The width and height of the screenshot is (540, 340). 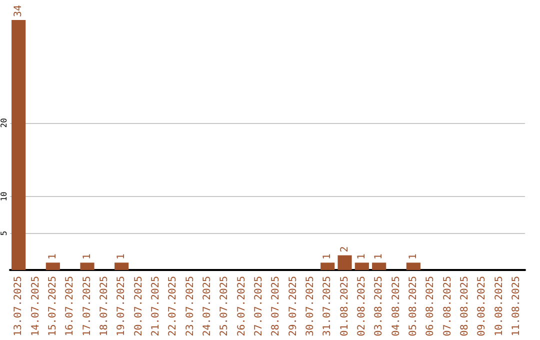 I want to click on x-tick-label: 16.07.2025, so click(x=70, y=306).